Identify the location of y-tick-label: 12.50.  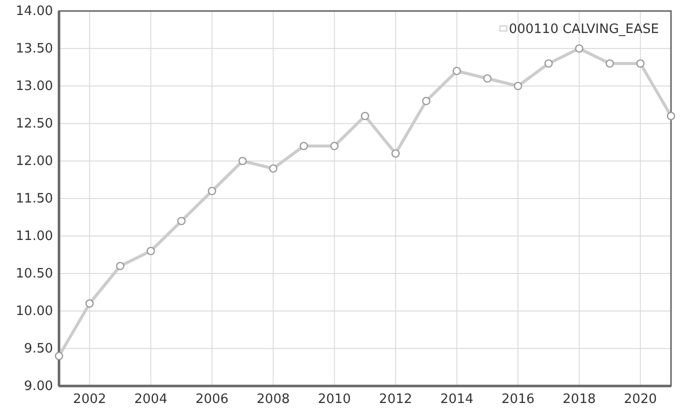
(34, 124).